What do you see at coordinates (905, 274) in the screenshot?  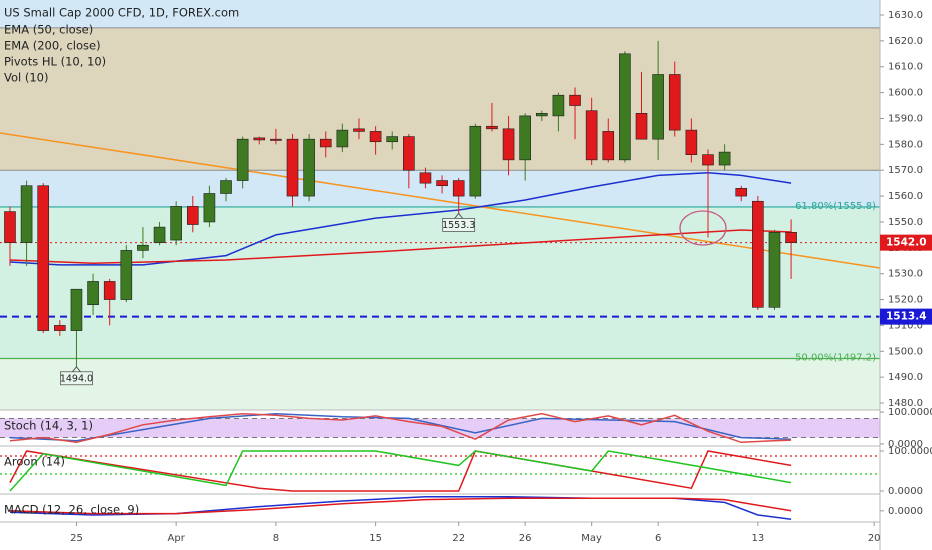 I see `y-tick-label: 1530.0` at bounding box center [905, 274].